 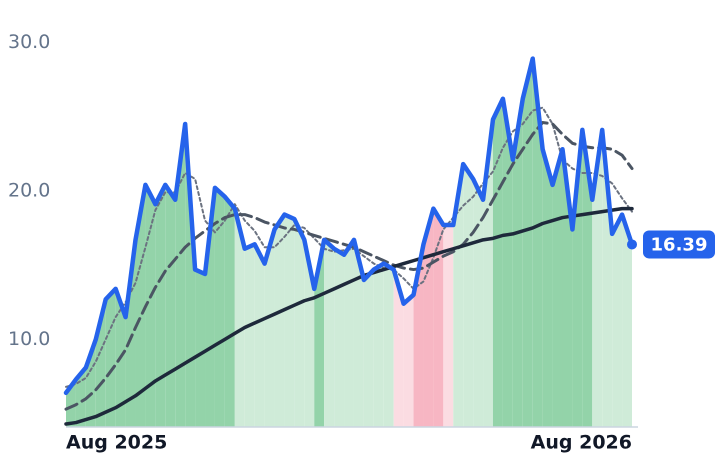 I want to click on y-tick-label: 20.0, so click(x=29, y=190).